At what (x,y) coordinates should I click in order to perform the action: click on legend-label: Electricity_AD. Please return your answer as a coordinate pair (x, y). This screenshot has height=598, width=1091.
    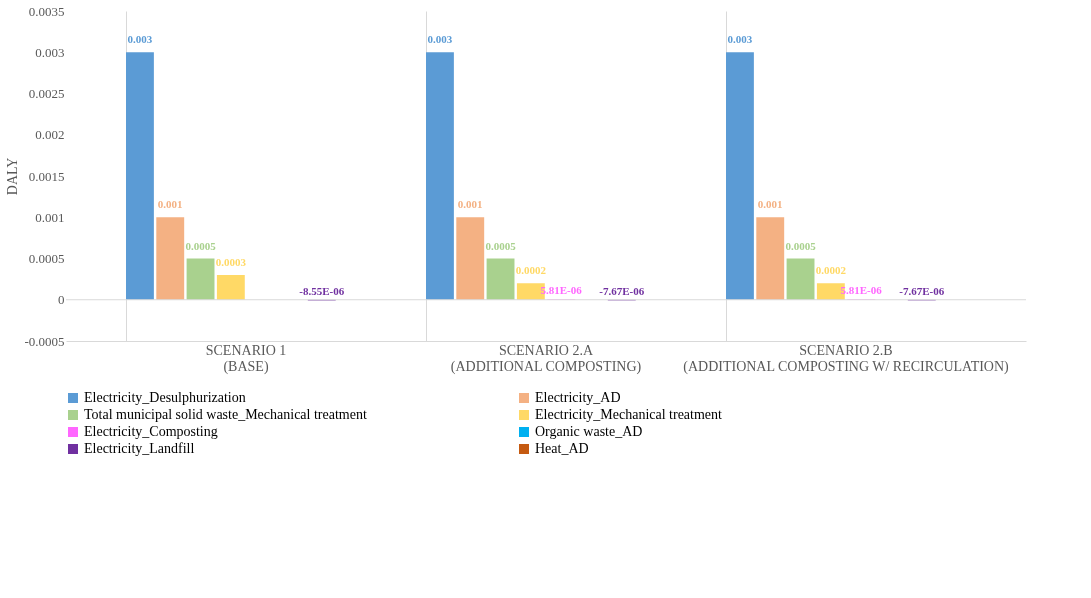
    Looking at the image, I should click on (578, 397).